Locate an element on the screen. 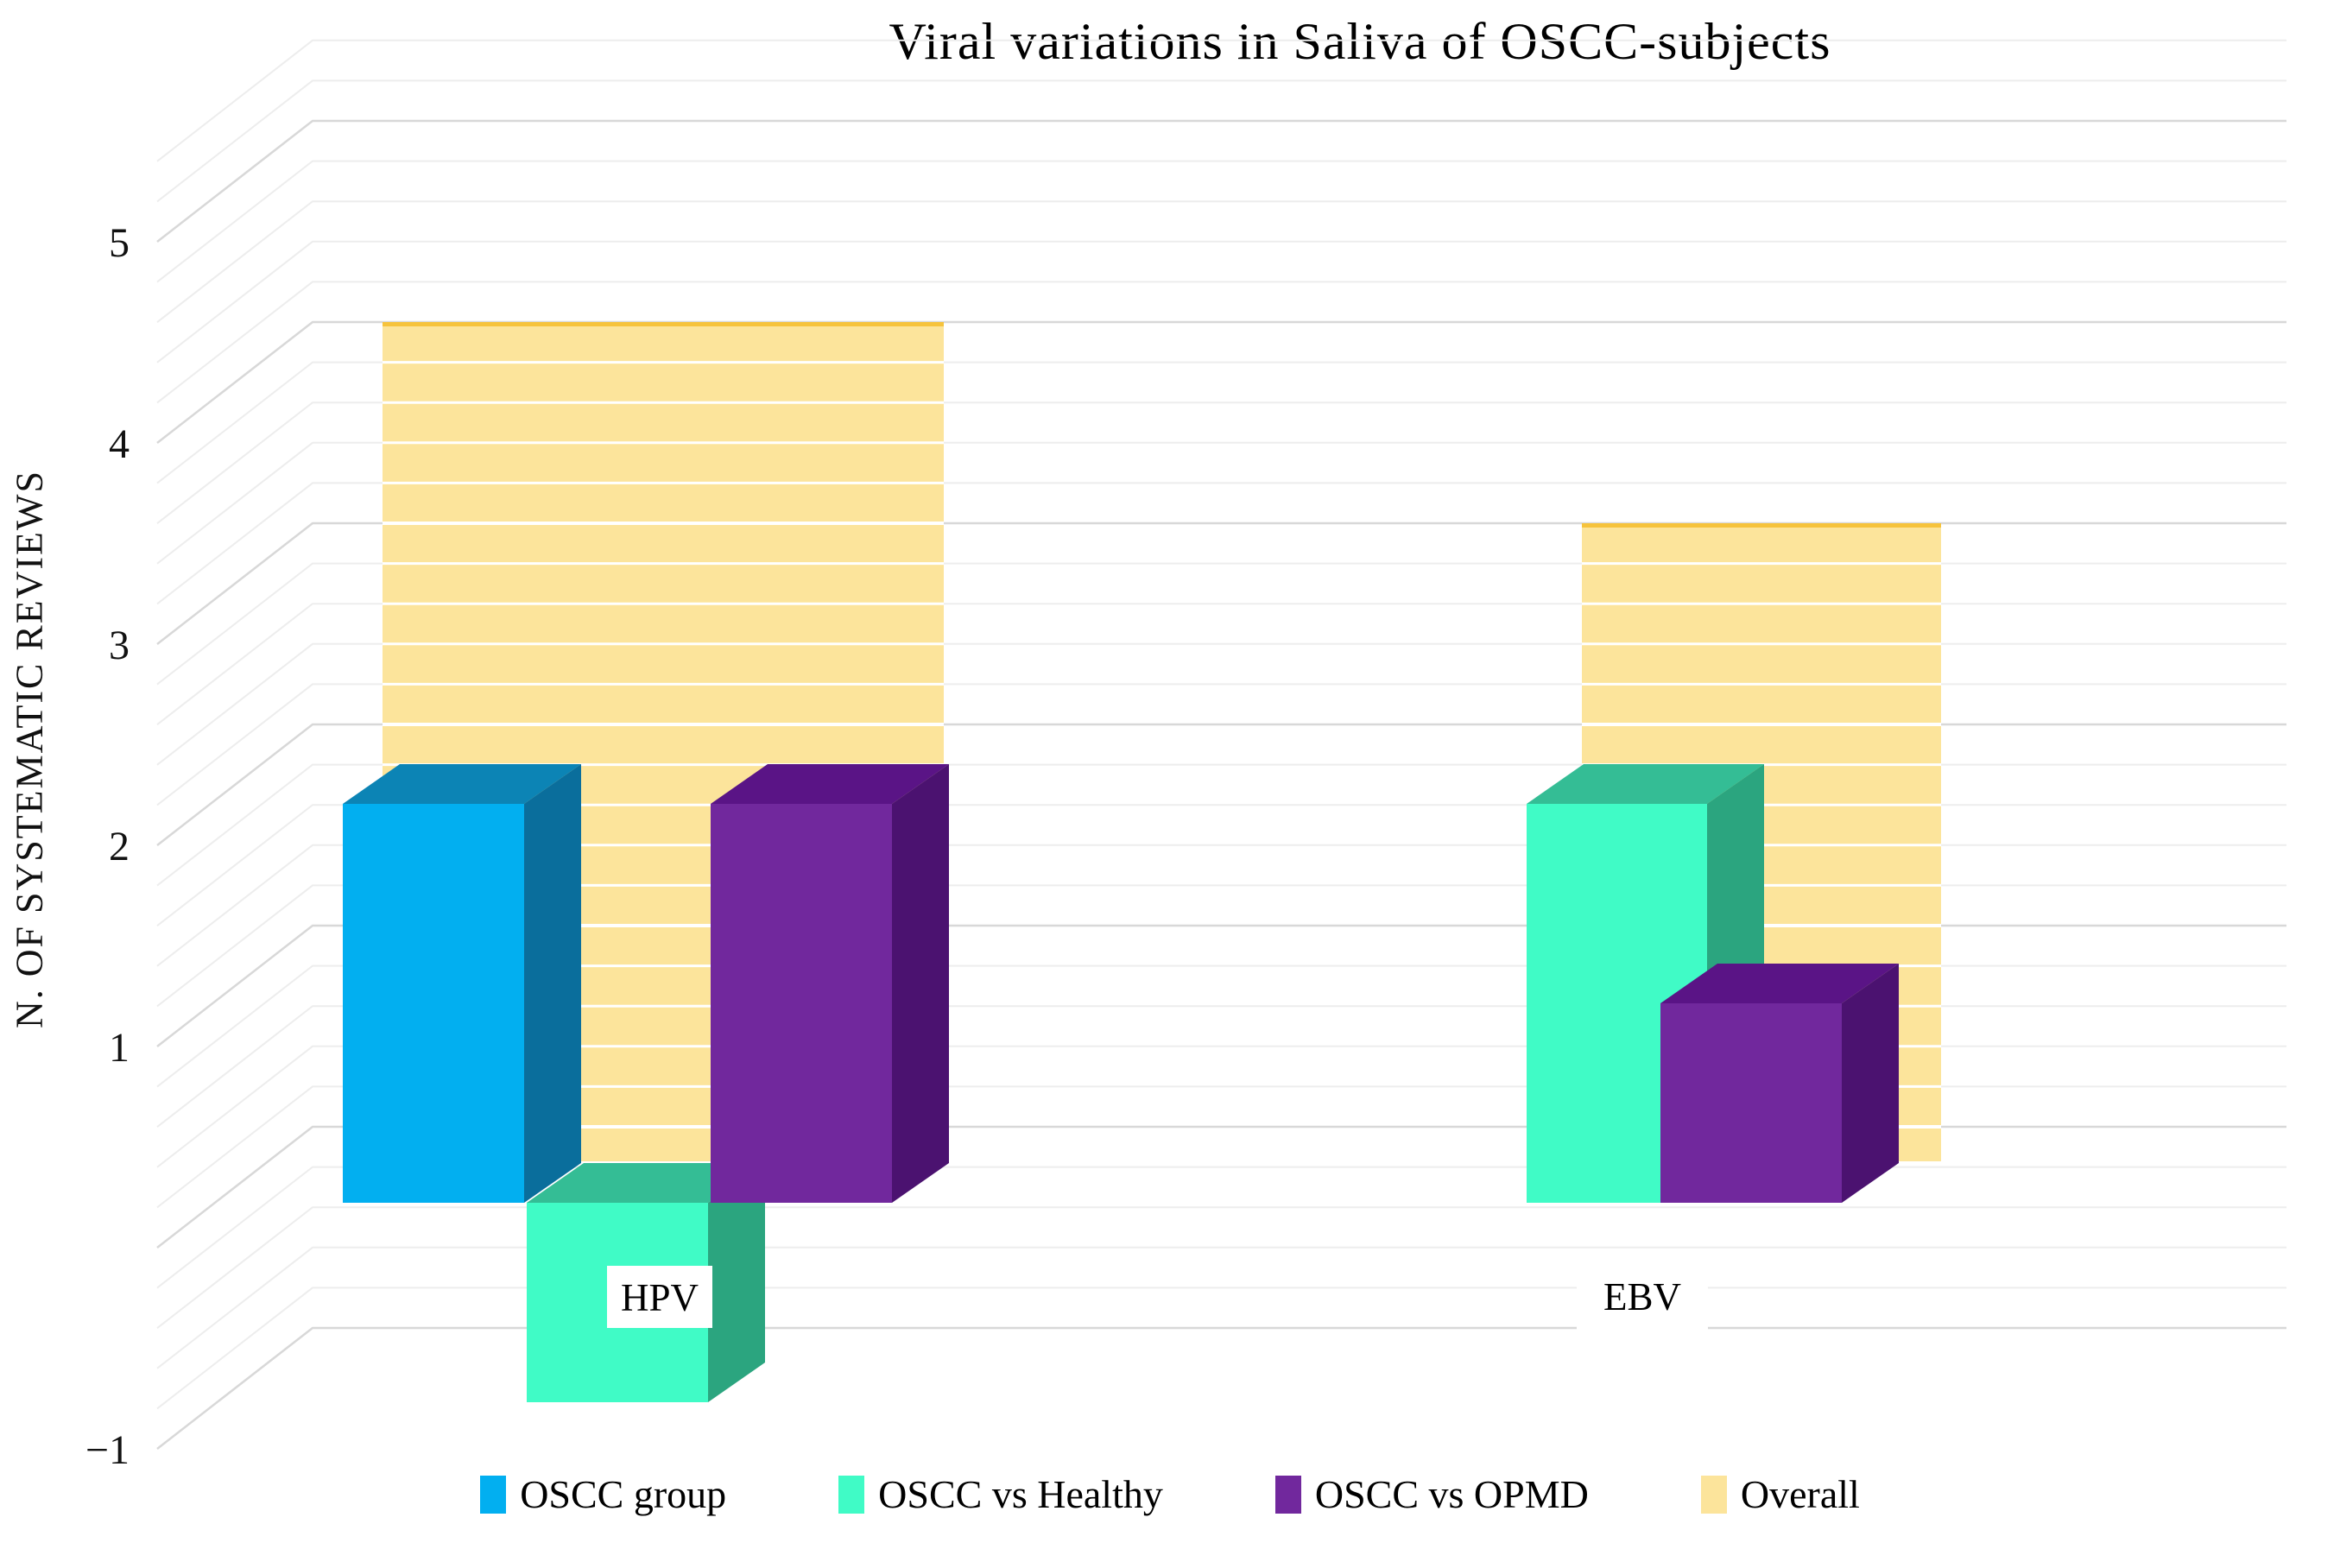 This screenshot has width=2340, height=1568. y-tick-label: 1 is located at coordinates (120, 1048).